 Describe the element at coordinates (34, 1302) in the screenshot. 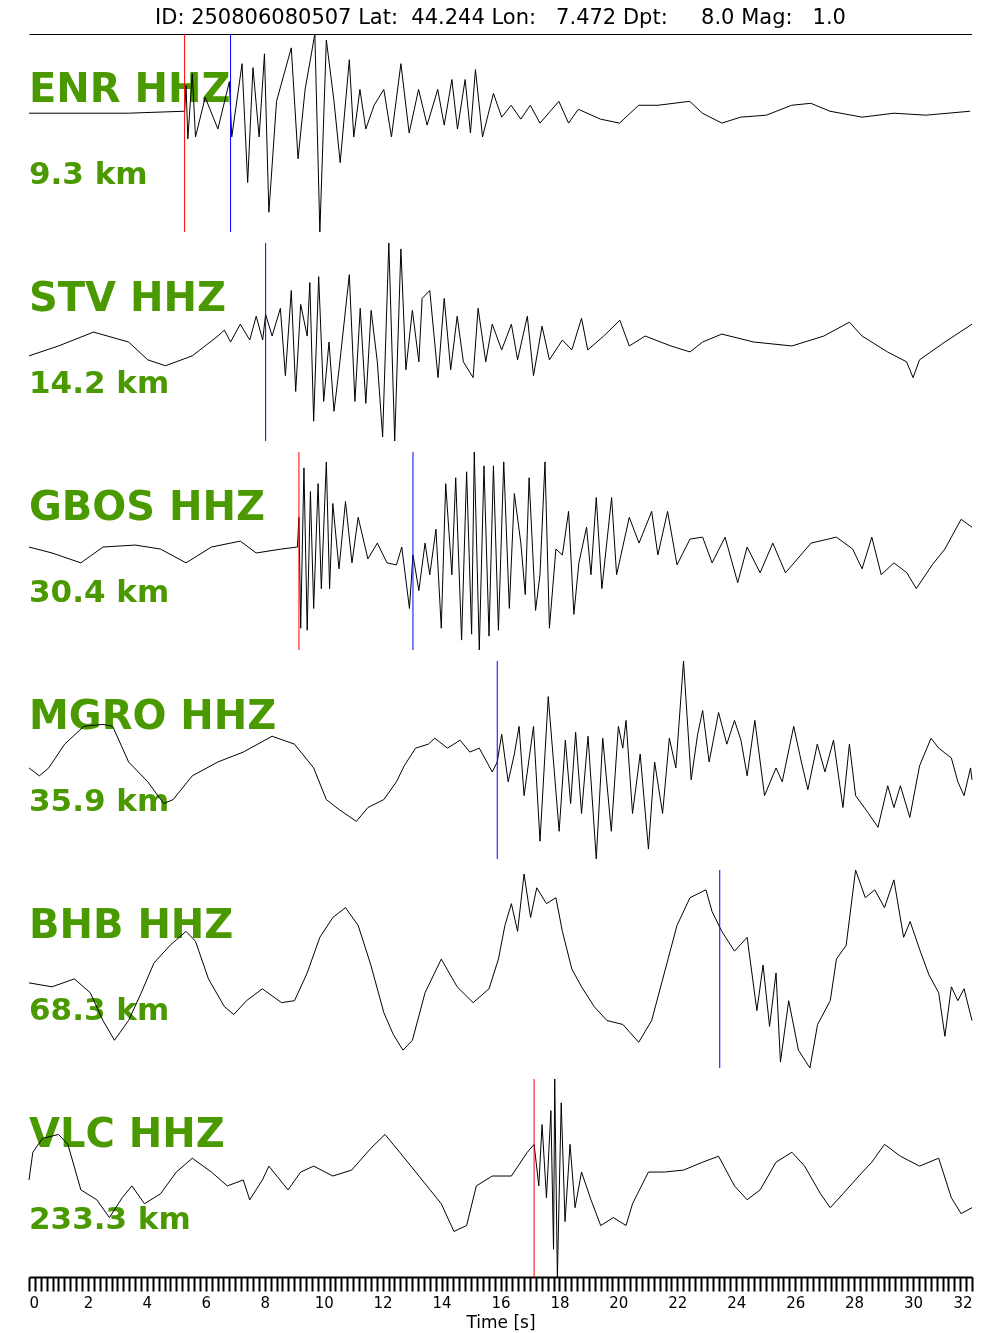

I see `x-tick-label: 0` at that location.